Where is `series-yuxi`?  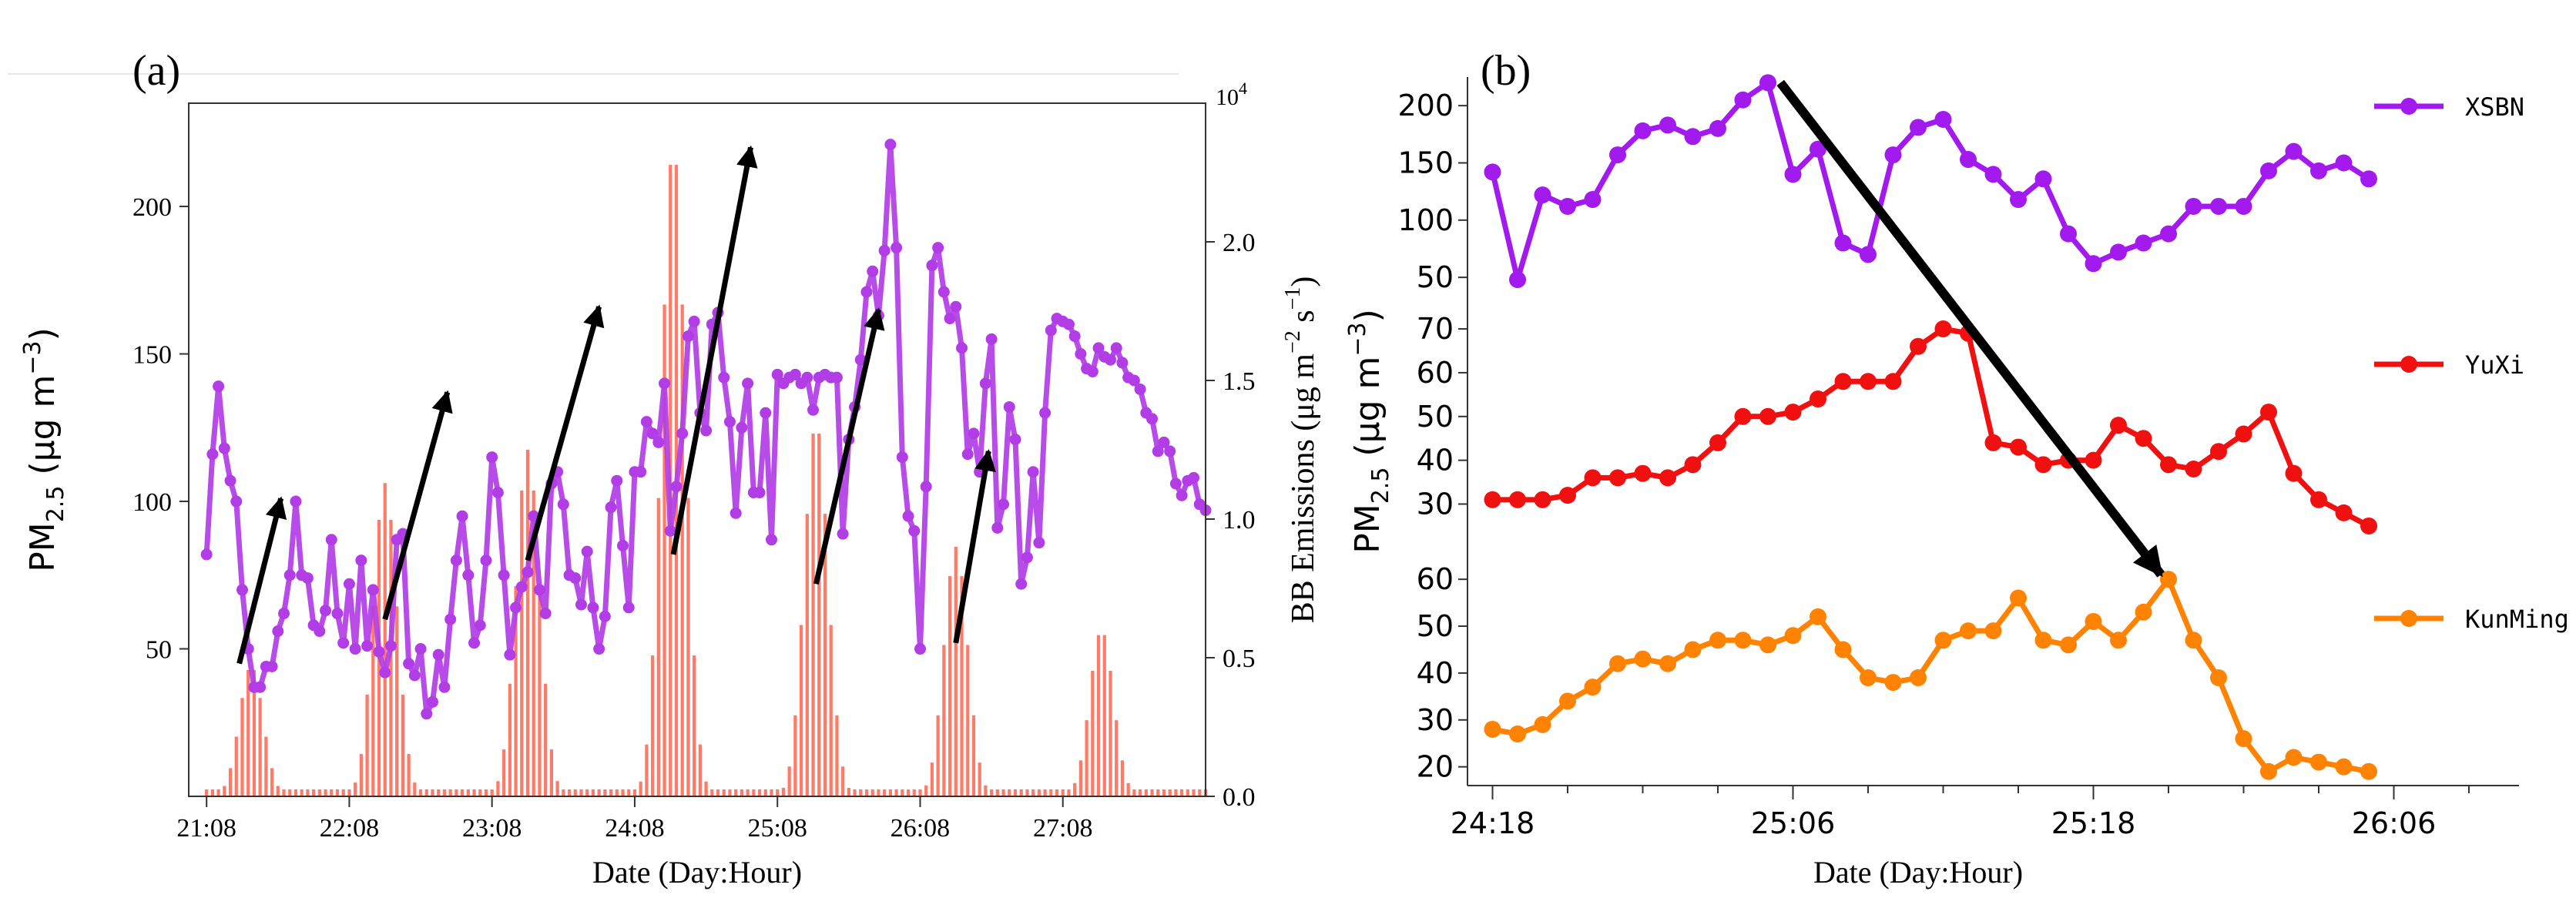
series-yuxi is located at coordinates (1930, 427).